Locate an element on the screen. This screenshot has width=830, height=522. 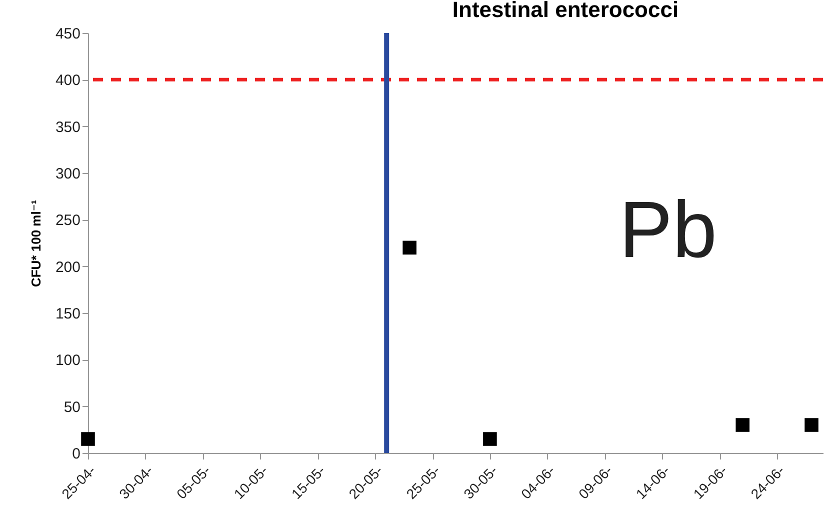
y-tick-label: 450 is located at coordinates (67, 34).